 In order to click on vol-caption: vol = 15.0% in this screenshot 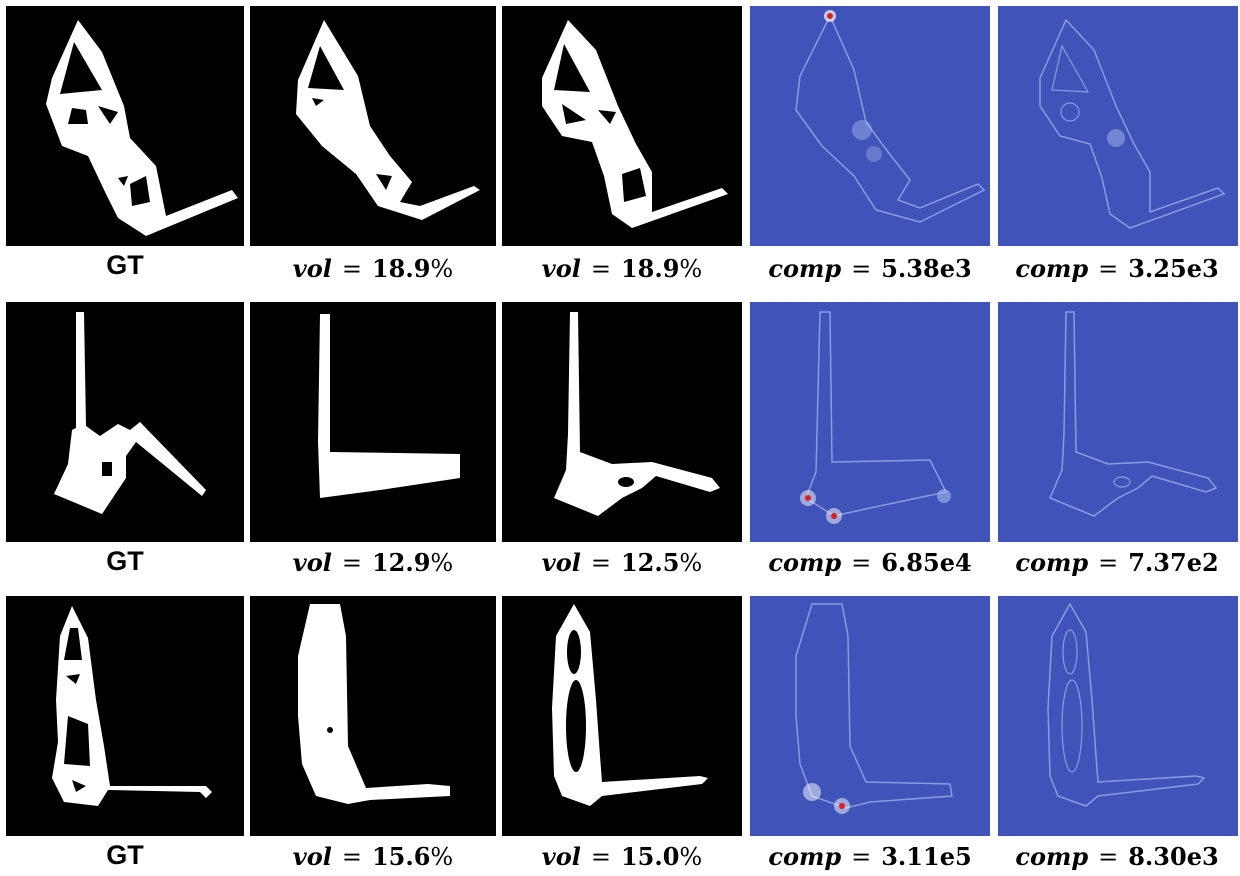, I will do `click(622, 856)`.